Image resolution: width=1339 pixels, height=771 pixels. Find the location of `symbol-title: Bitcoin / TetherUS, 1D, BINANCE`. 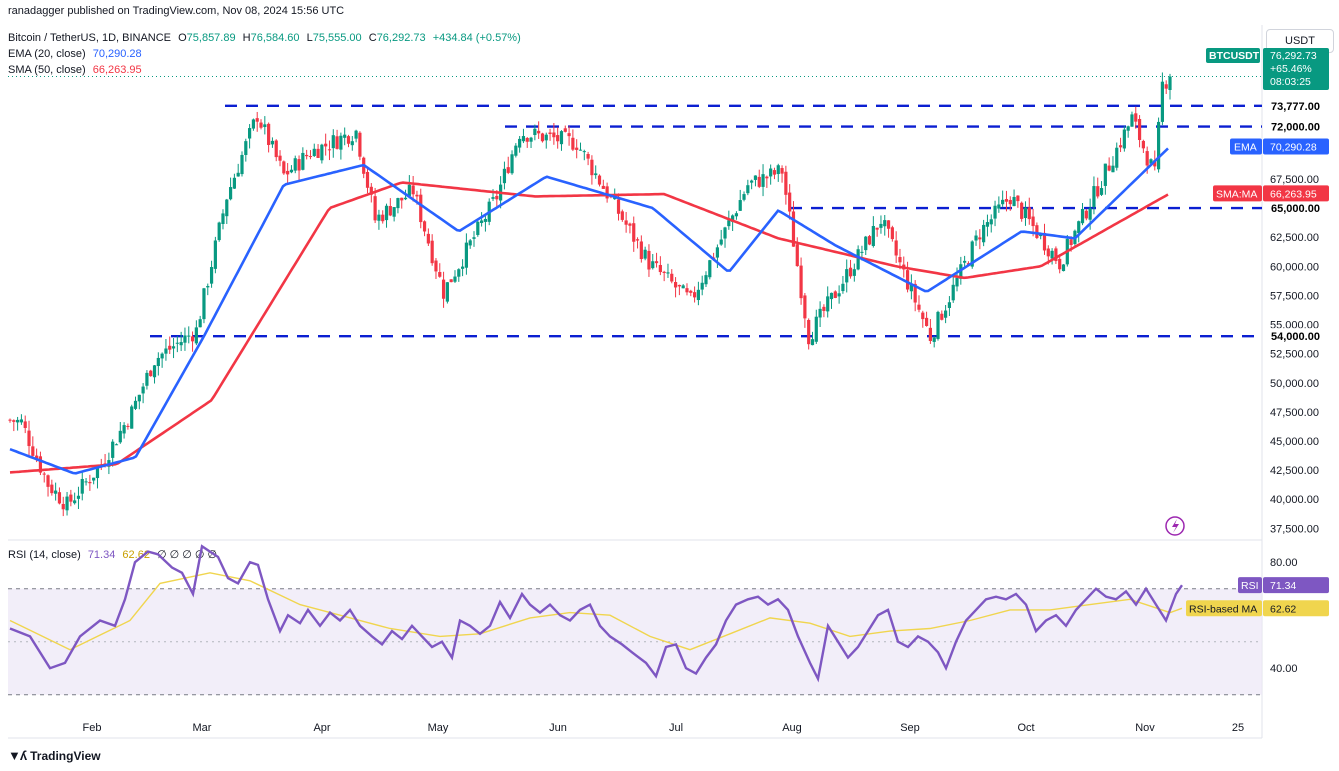

symbol-title: Bitcoin / TetherUS, 1D, BINANCE is located at coordinates (90, 38).